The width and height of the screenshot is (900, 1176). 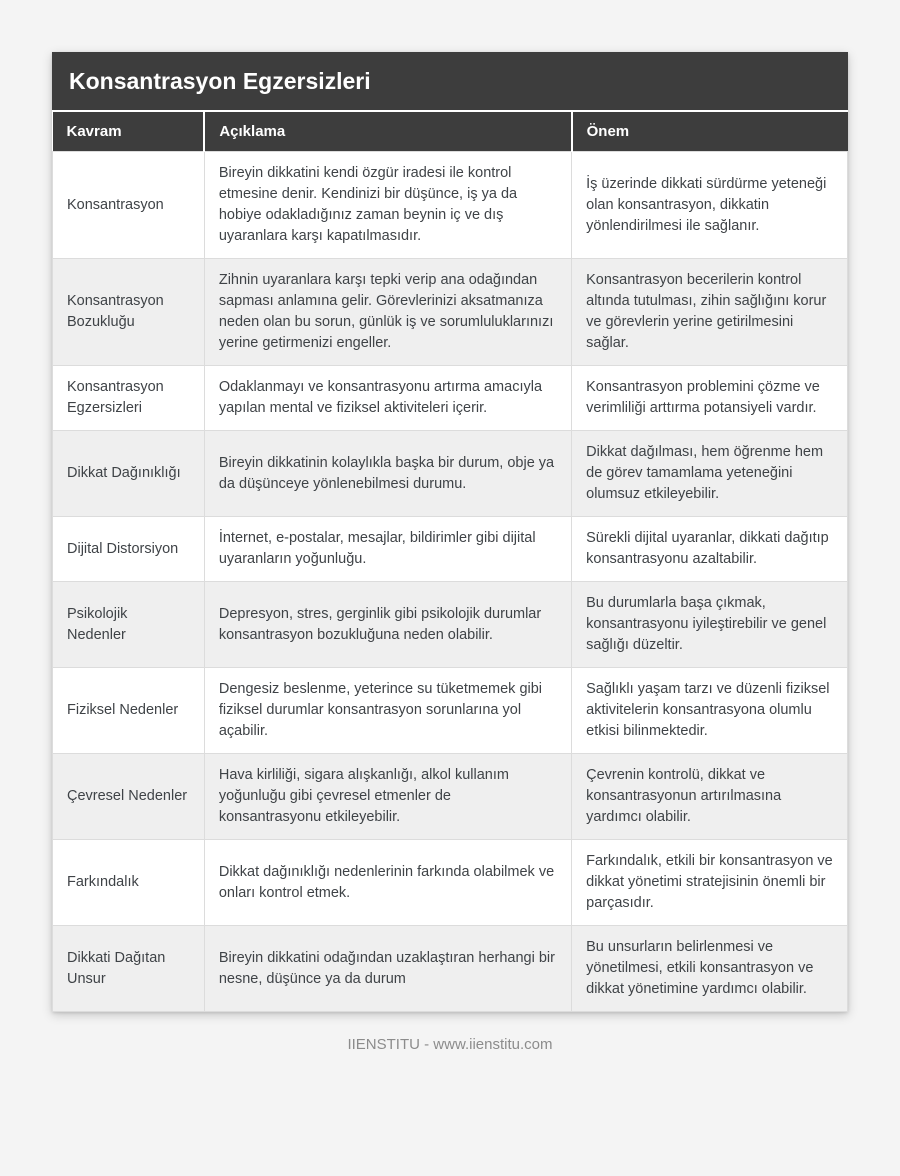 What do you see at coordinates (450, 82) in the screenshot?
I see `page-title: Konsantrasyon Egzersizleri` at bounding box center [450, 82].